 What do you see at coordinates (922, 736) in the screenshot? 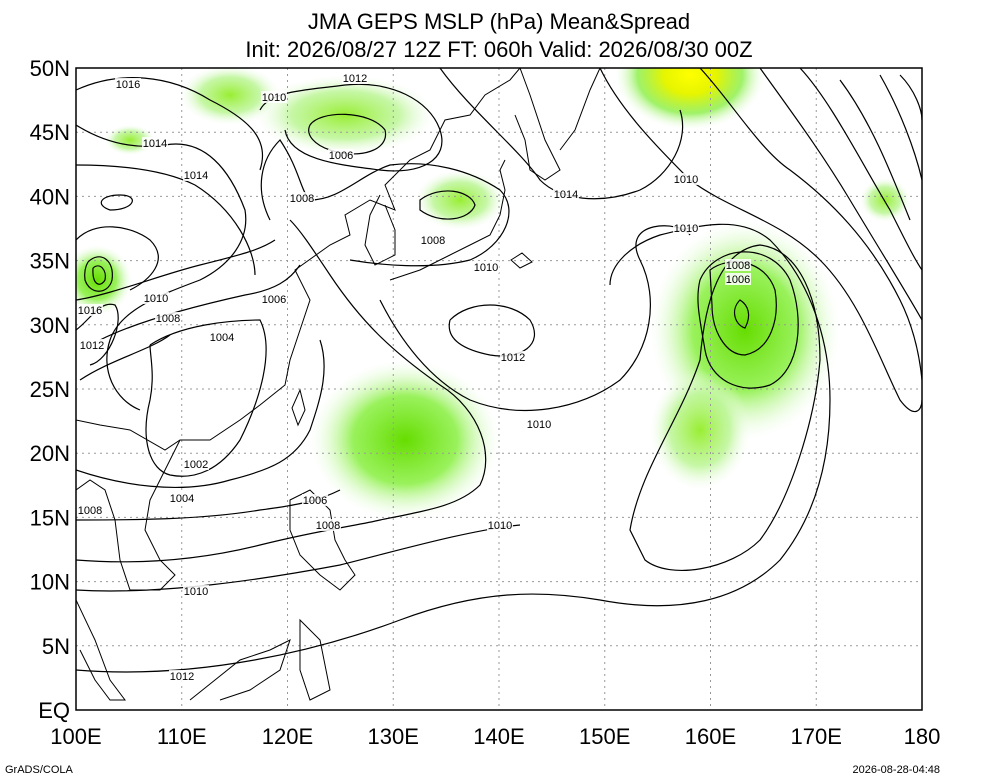
I see `lon-label: 180` at bounding box center [922, 736].